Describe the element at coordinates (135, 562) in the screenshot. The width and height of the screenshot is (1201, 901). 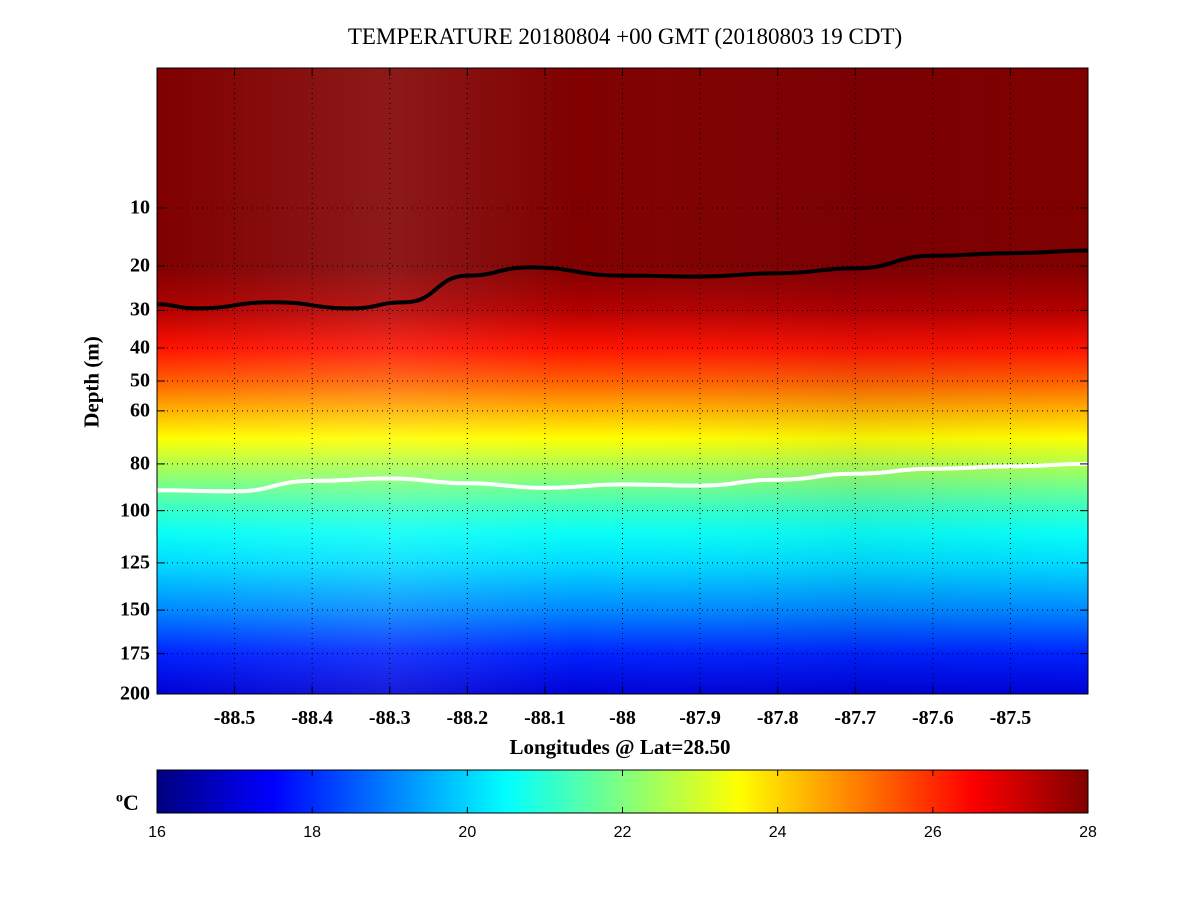
I see `y-tick-label: 125` at that location.